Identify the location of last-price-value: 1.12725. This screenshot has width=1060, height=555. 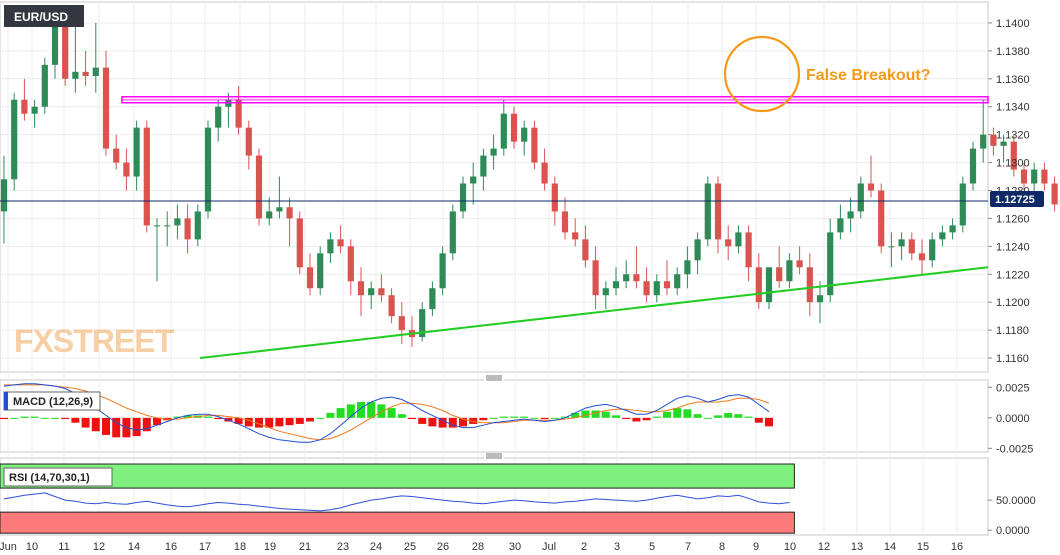
(1015, 200).